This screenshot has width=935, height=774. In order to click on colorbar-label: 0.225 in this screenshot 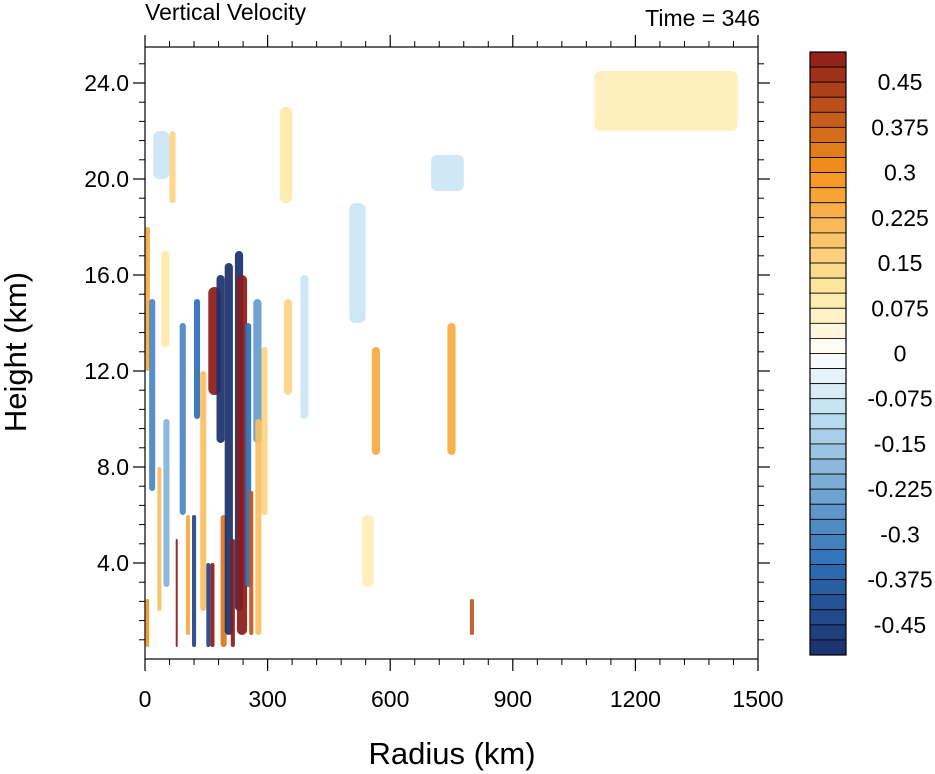, I will do `click(900, 218)`.